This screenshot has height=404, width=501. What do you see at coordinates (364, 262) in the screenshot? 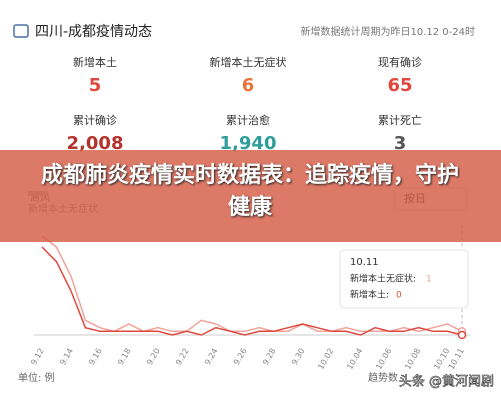
I see `tooltip-title: 10.11` at bounding box center [364, 262].